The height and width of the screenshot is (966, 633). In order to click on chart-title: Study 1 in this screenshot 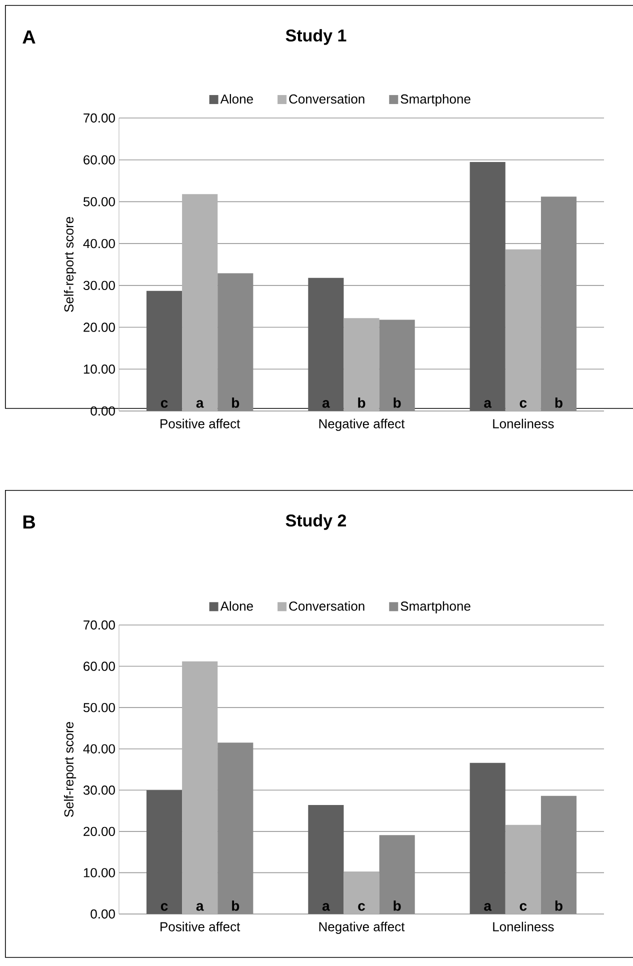, I will do `click(316, 37)`.